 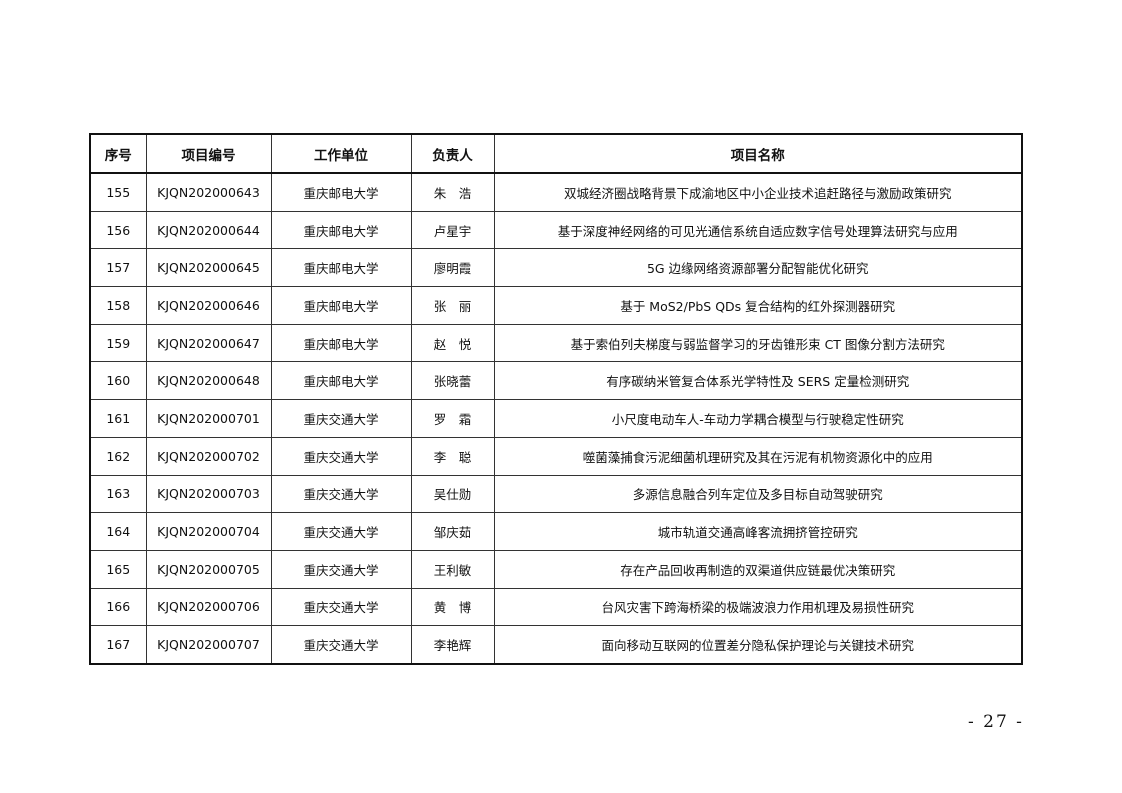 What do you see at coordinates (452, 192) in the screenshot?
I see `leader-cell: 朱 浩` at bounding box center [452, 192].